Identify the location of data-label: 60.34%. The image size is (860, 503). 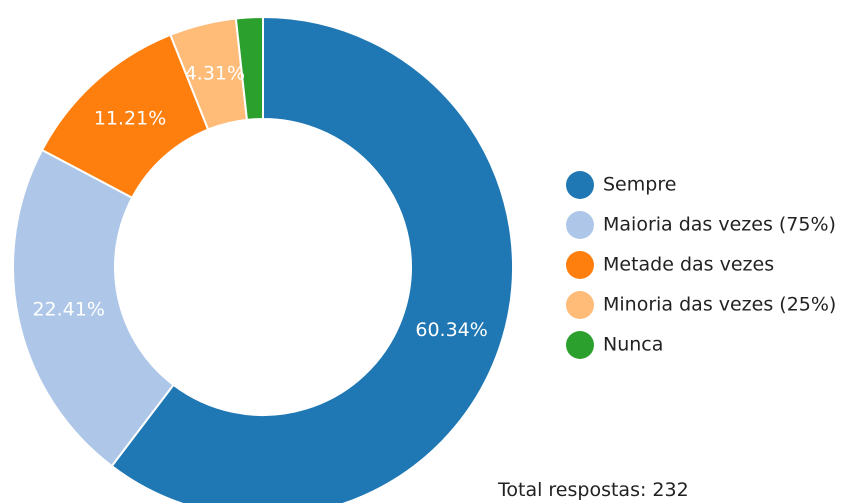
(451, 330).